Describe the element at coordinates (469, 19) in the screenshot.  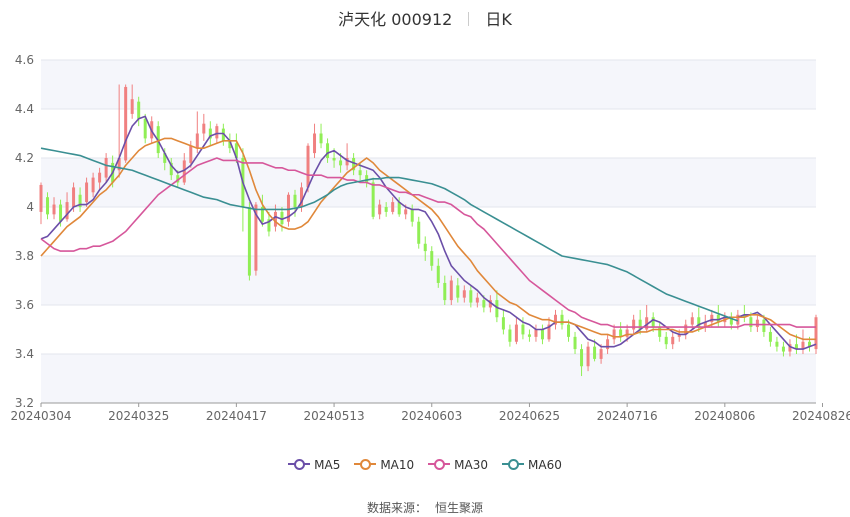
I see `title-divider` at that location.